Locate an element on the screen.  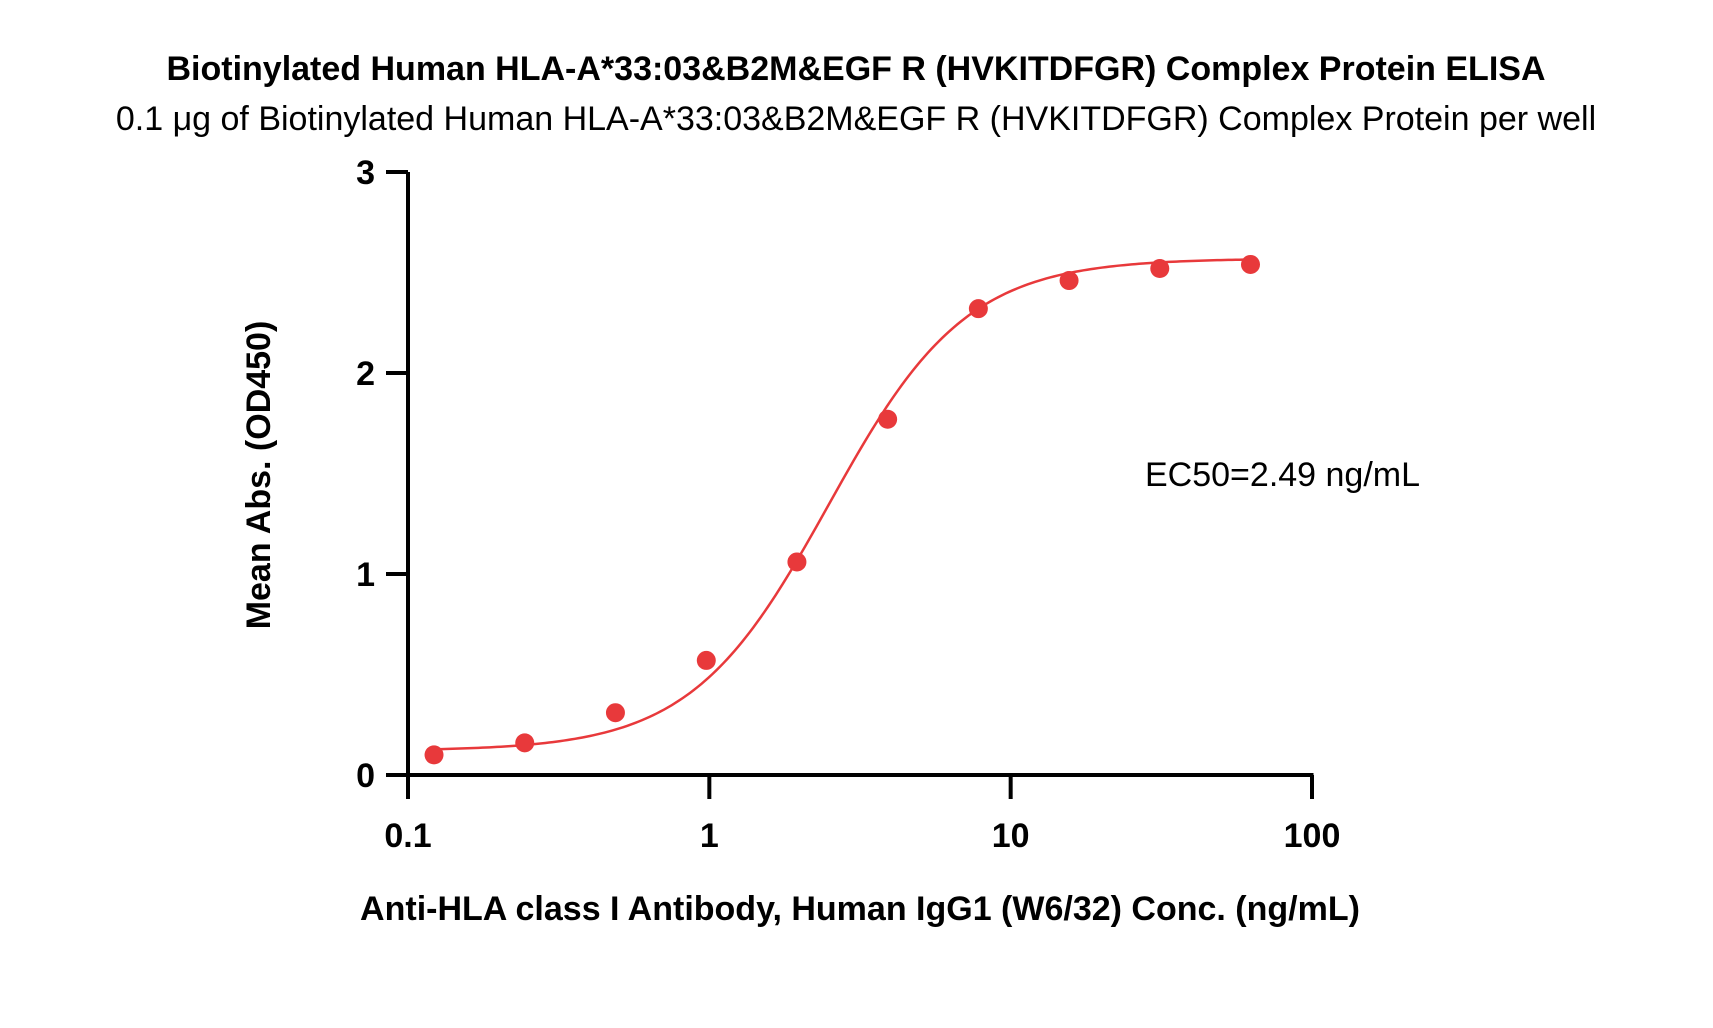
y-axis-label: Mean Abs. (OD450) is located at coordinates (259, 475).